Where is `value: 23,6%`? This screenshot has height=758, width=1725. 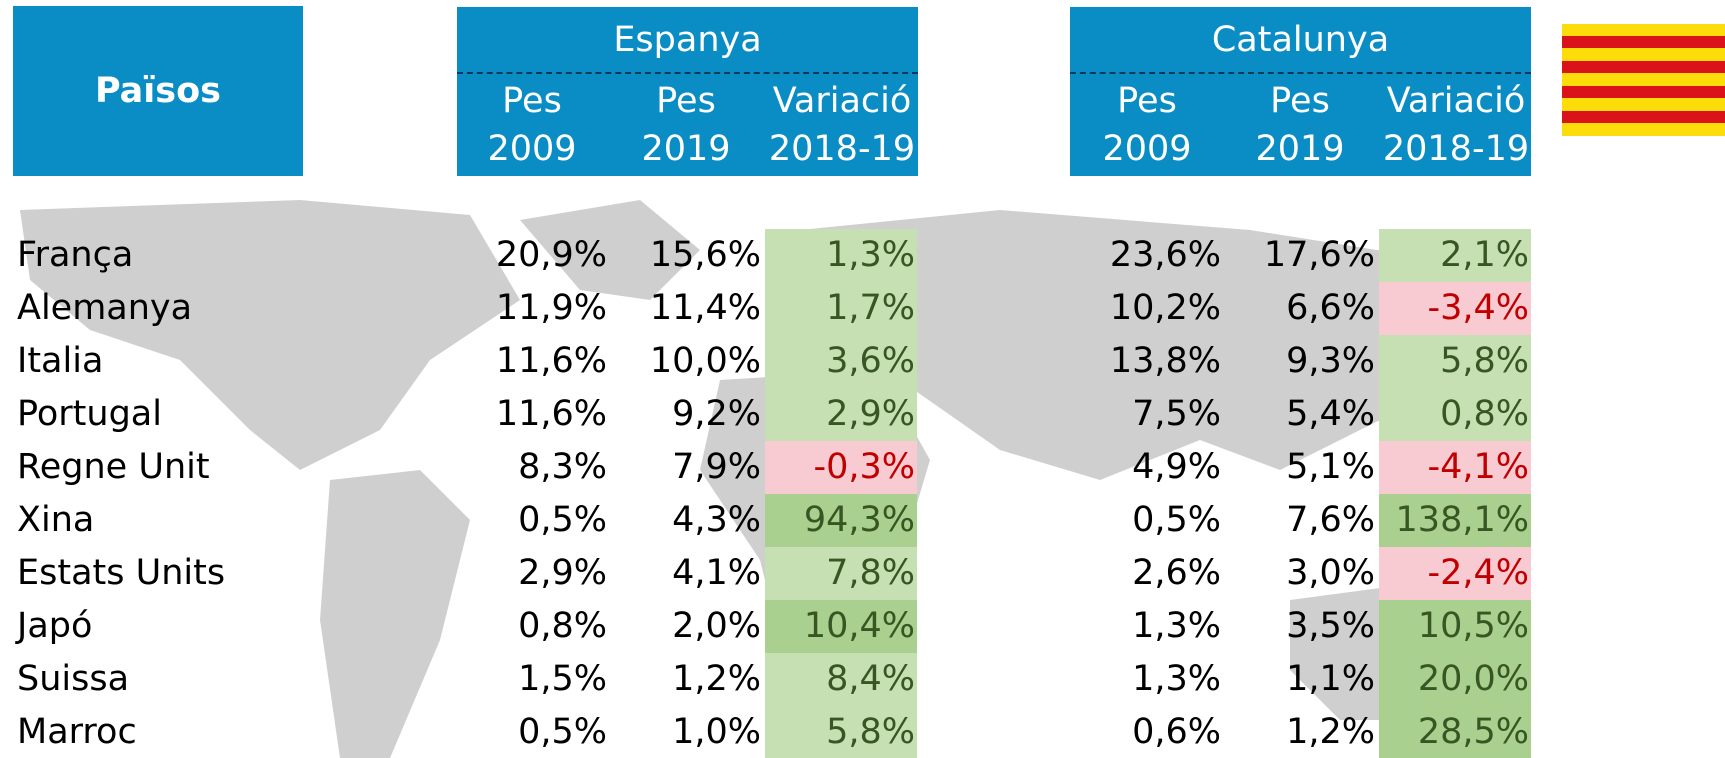 value: 23,6% is located at coordinates (1165, 255).